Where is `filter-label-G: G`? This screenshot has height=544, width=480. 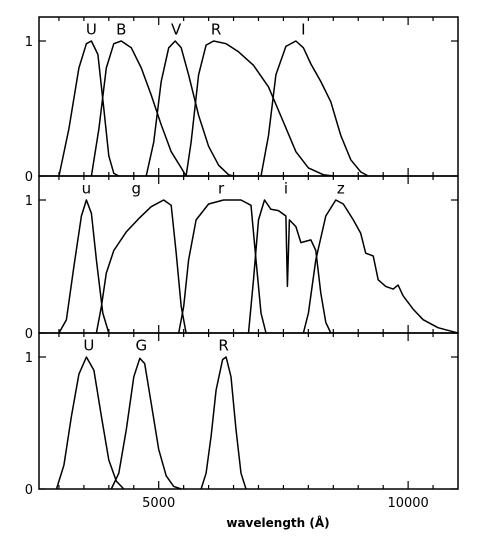
filter-label-G: G is located at coordinates (141, 345).